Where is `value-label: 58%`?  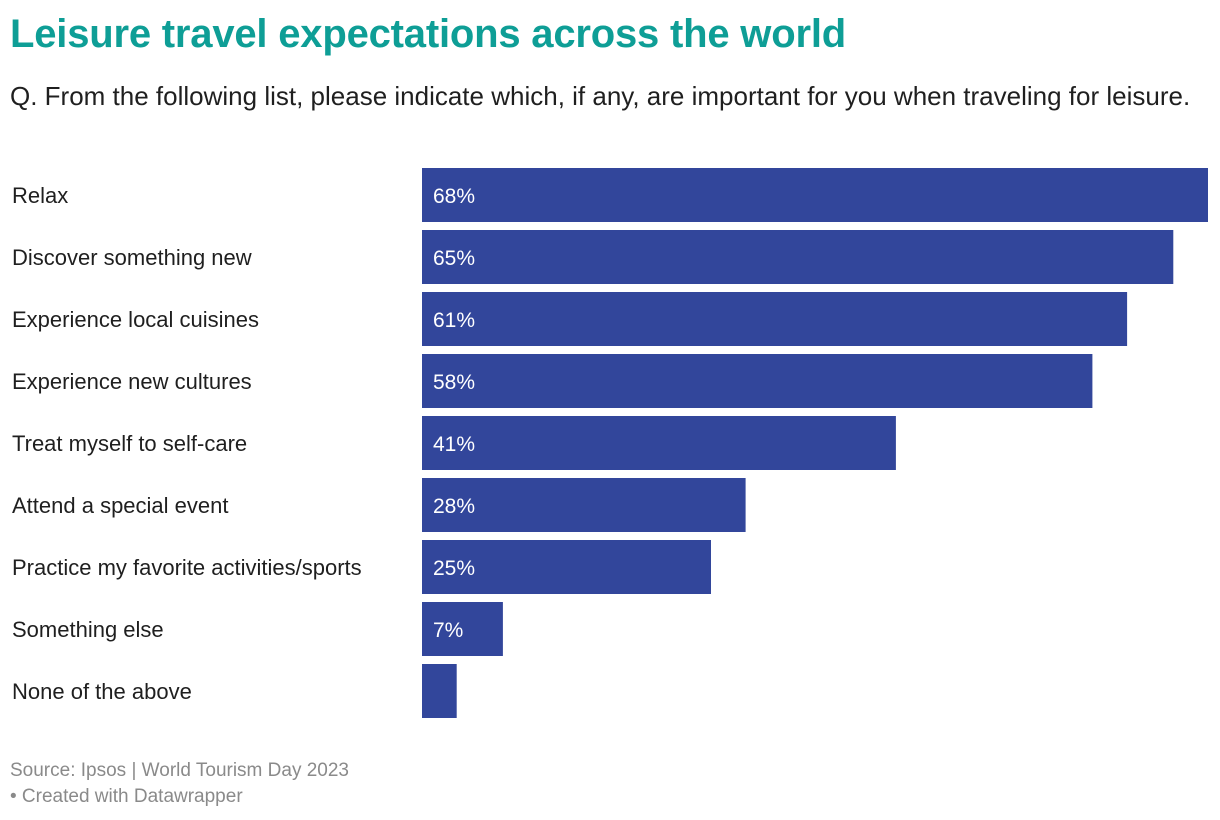 value-label: 58% is located at coordinates (454, 382).